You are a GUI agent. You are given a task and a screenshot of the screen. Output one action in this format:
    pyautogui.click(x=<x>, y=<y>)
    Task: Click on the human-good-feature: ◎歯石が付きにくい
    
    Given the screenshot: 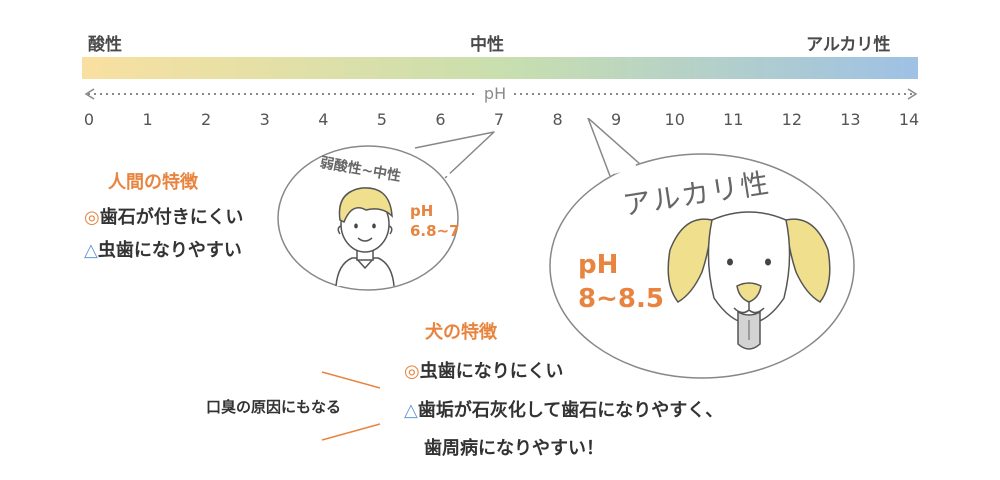 What is the action you would take?
    pyautogui.click(x=163, y=216)
    